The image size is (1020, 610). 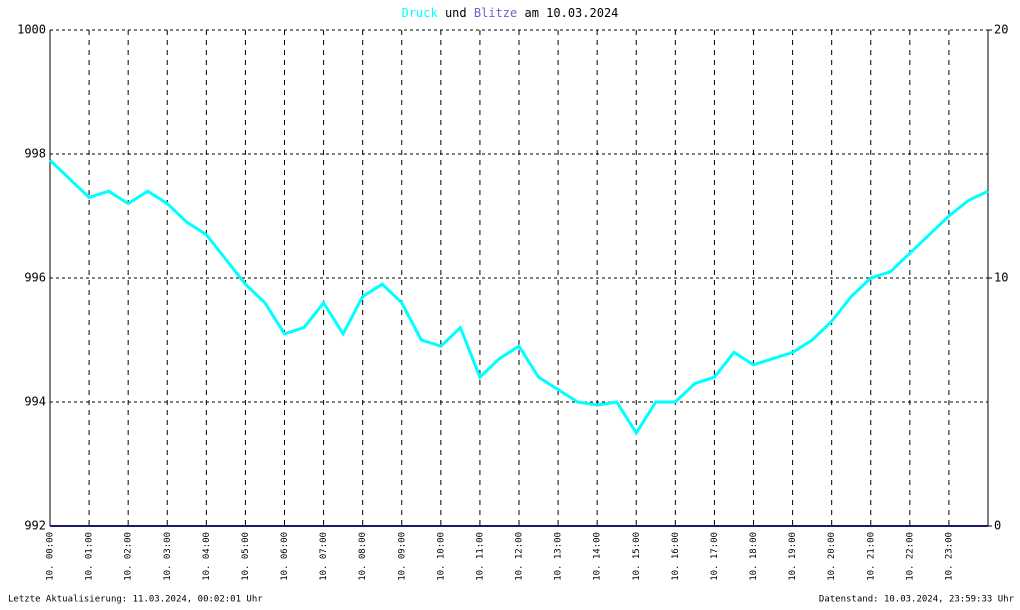 What do you see at coordinates (832, 556) in the screenshot?
I see `x-tick-label: 10. 20:00` at bounding box center [832, 556].